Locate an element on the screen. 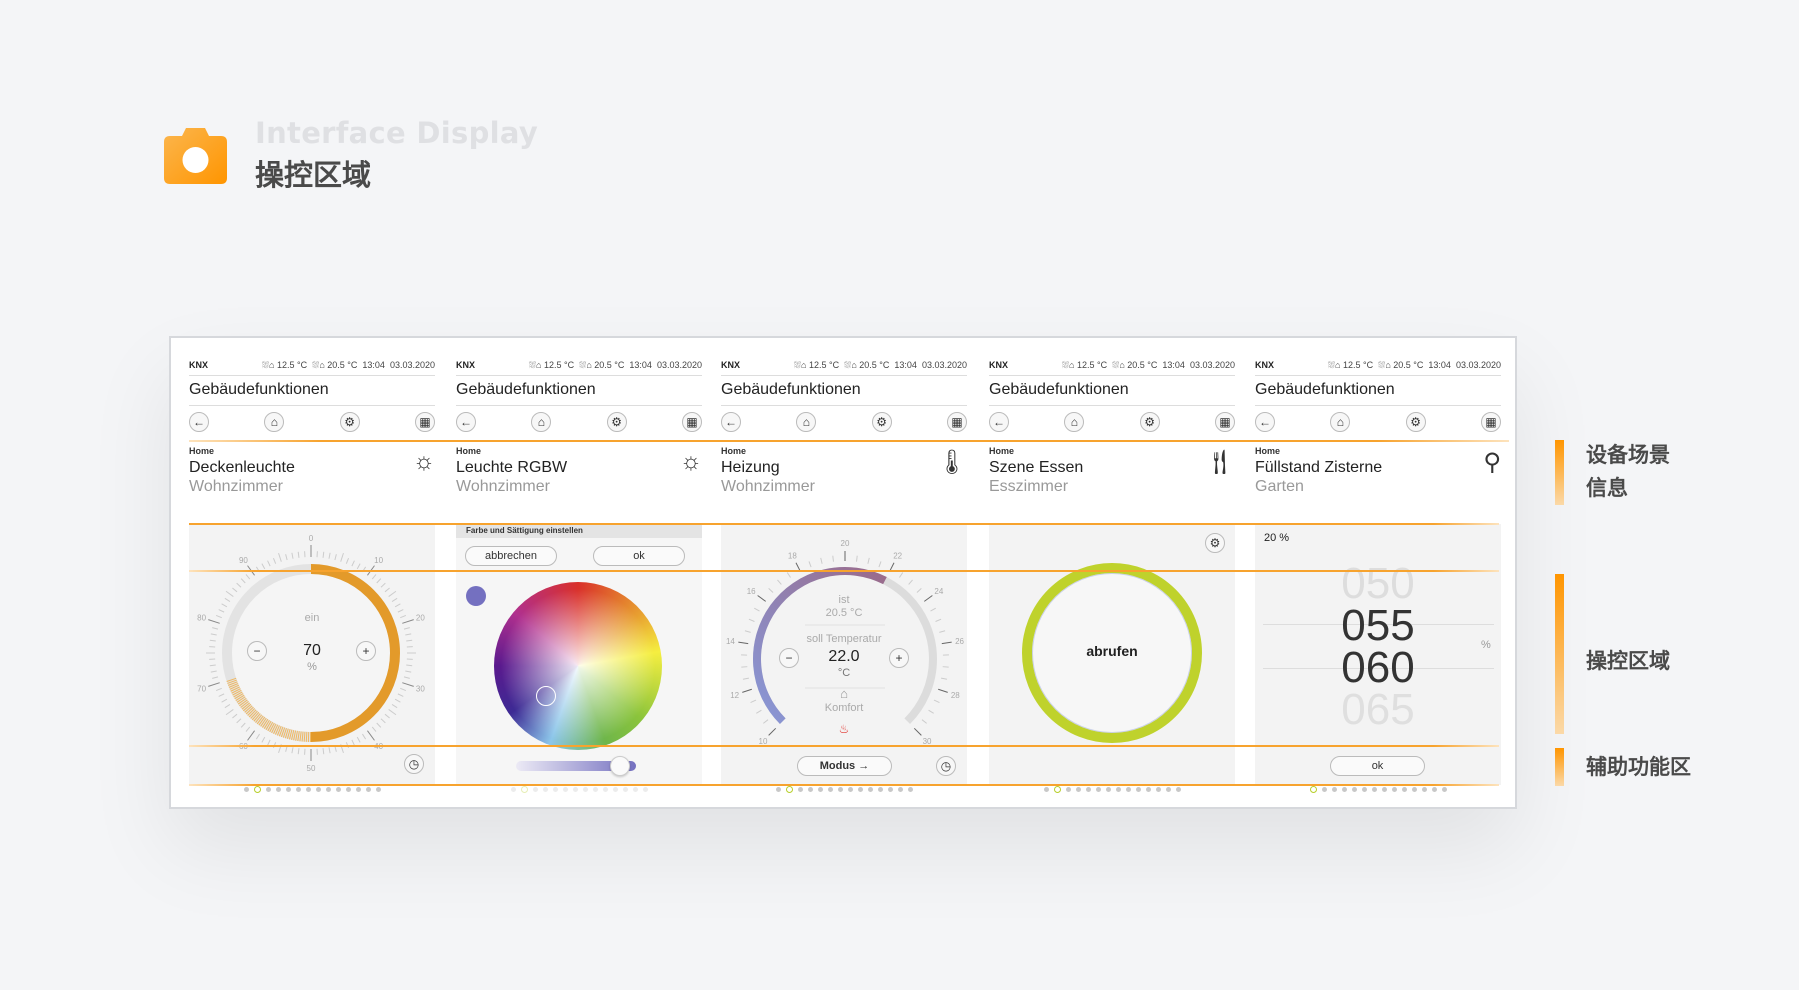 This screenshot has width=1799, height=990. clock-icon: ◷ is located at coordinates (946, 766).